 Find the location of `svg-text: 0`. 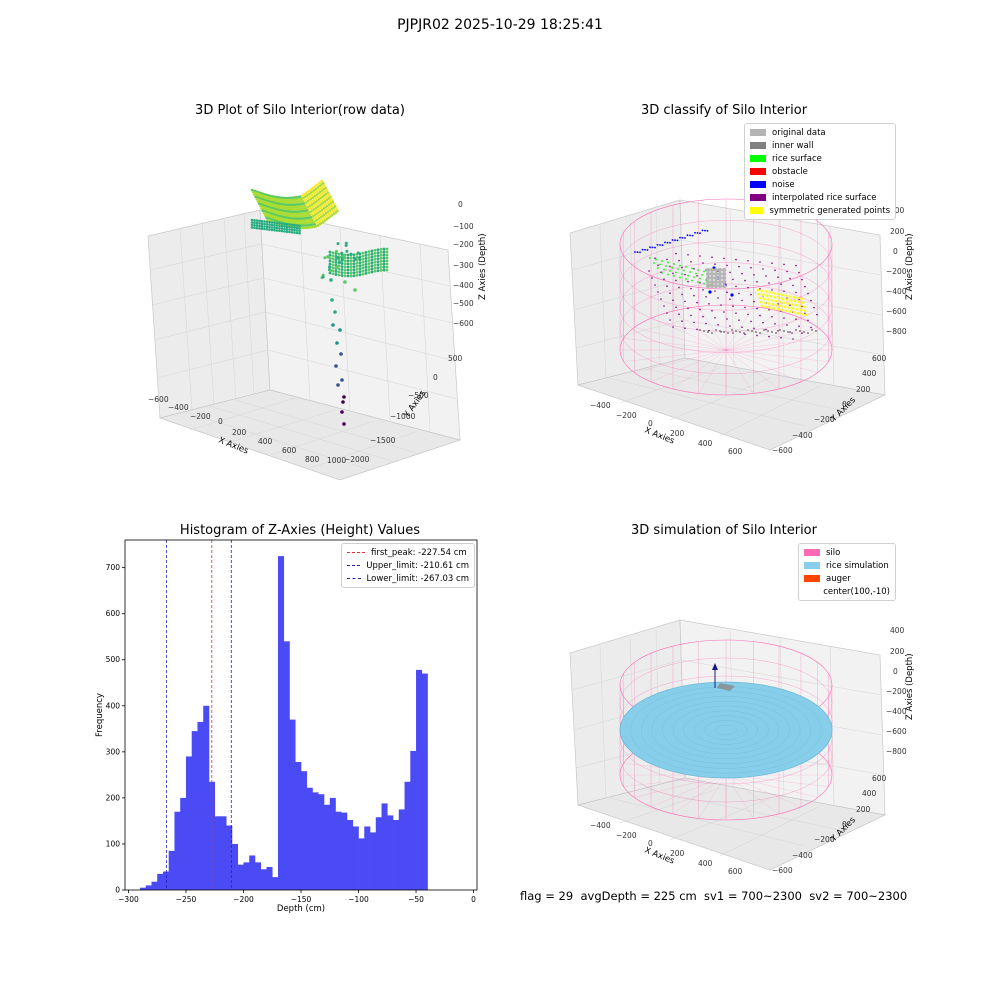

svg-text: 0 is located at coordinates (844, 404).